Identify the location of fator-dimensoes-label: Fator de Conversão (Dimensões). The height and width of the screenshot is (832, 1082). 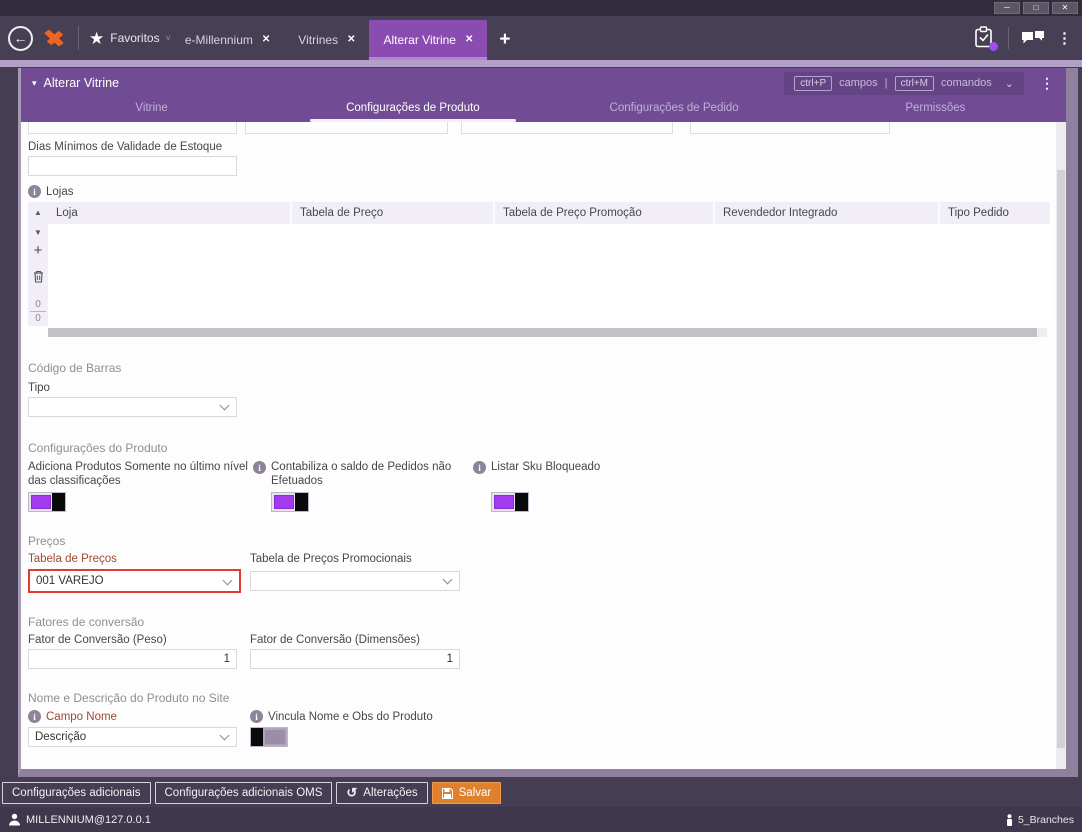
(335, 640).